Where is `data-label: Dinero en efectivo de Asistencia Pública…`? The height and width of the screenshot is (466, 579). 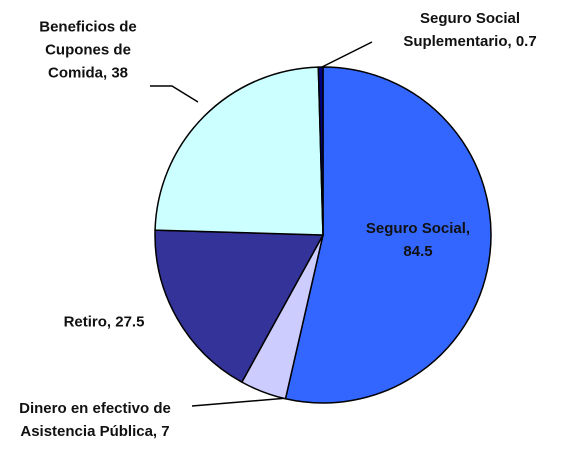
data-label: Dinero en efectivo de Asistencia Pública… is located at coordinates (95, 420).